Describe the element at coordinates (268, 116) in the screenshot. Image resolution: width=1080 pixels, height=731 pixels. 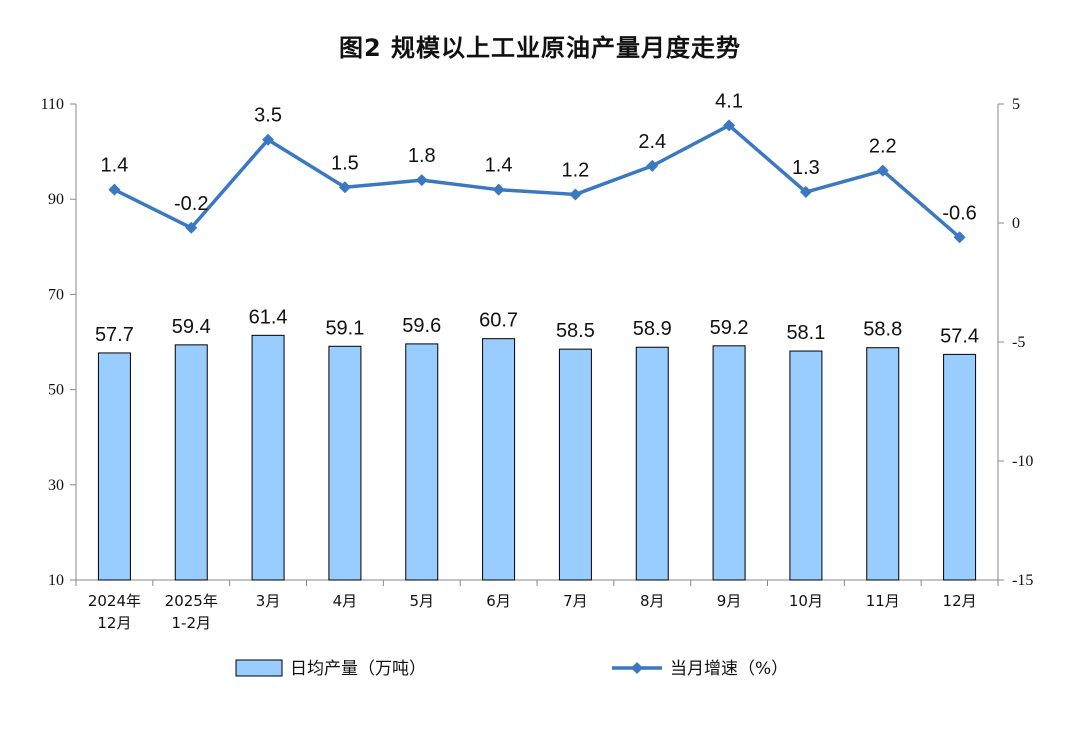
I see `line-value-label: 3.5` at that location.